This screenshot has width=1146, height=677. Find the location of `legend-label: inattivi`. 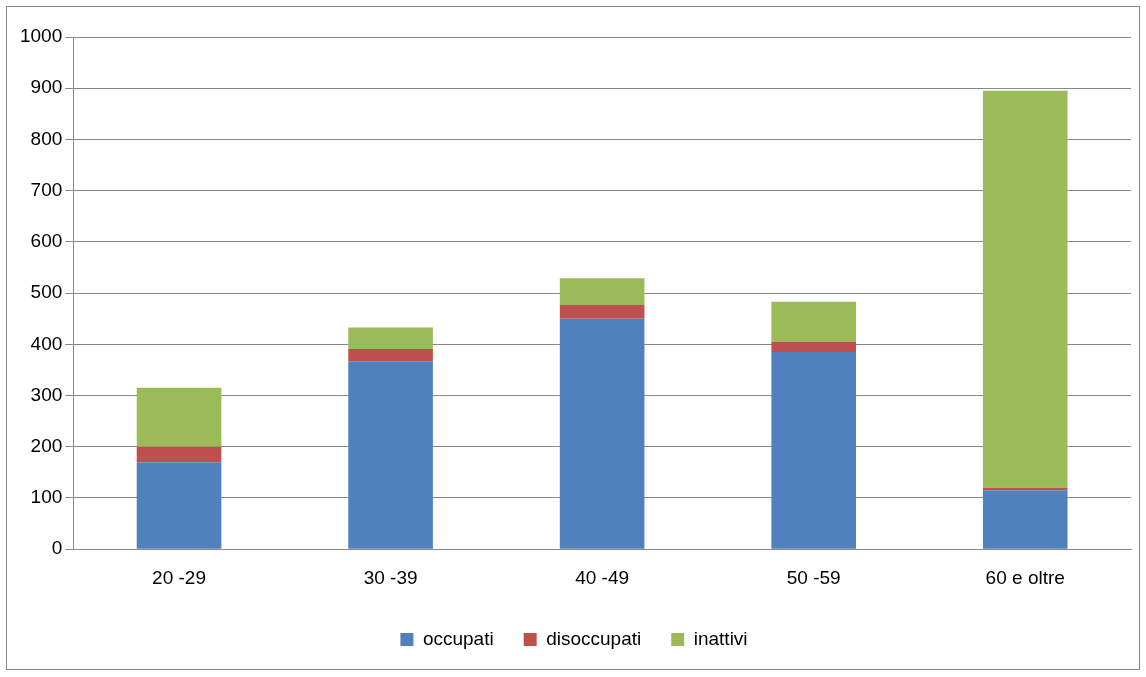

legend-label: inattivi is located at coordinates (720, 638).